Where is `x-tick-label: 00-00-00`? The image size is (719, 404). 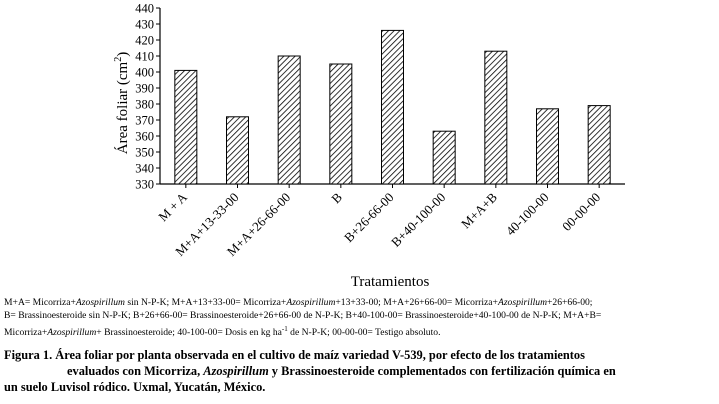
x-tick-label: 00-00-00 is located at coordinates (581, 212).